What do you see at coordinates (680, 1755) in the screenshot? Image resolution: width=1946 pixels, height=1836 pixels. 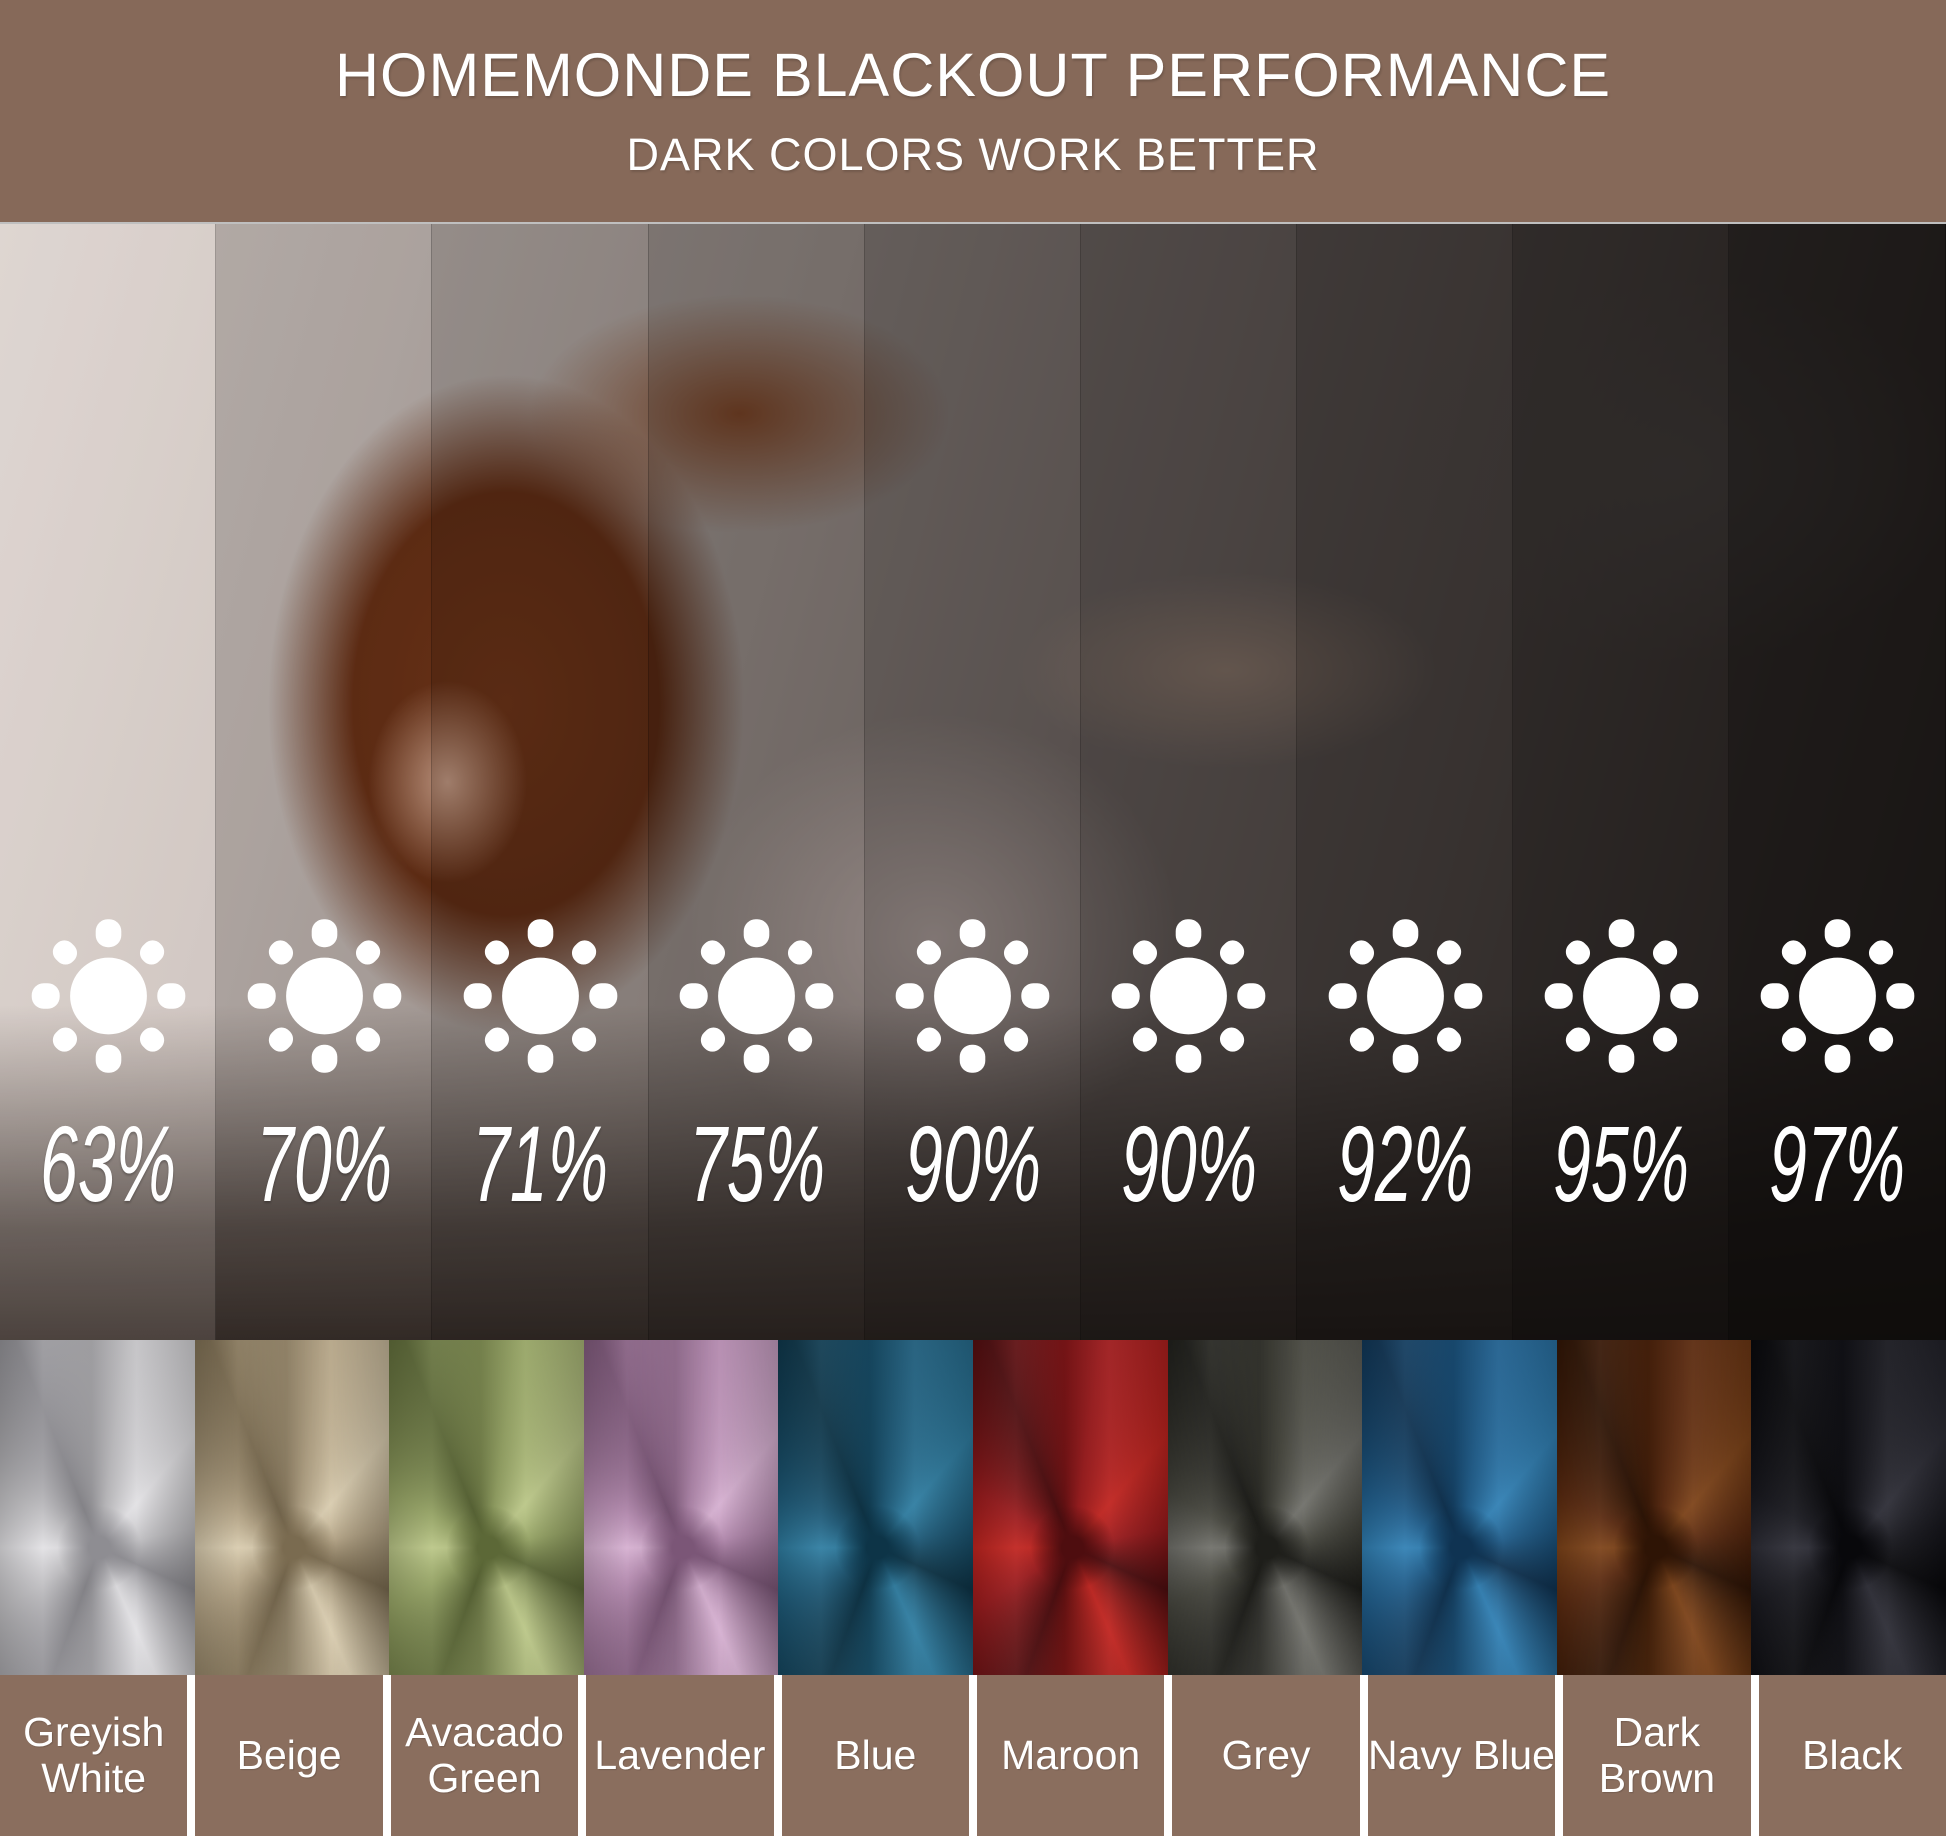 I see `color-name-label-4: Lavender` at bounding box center [680, 1755].